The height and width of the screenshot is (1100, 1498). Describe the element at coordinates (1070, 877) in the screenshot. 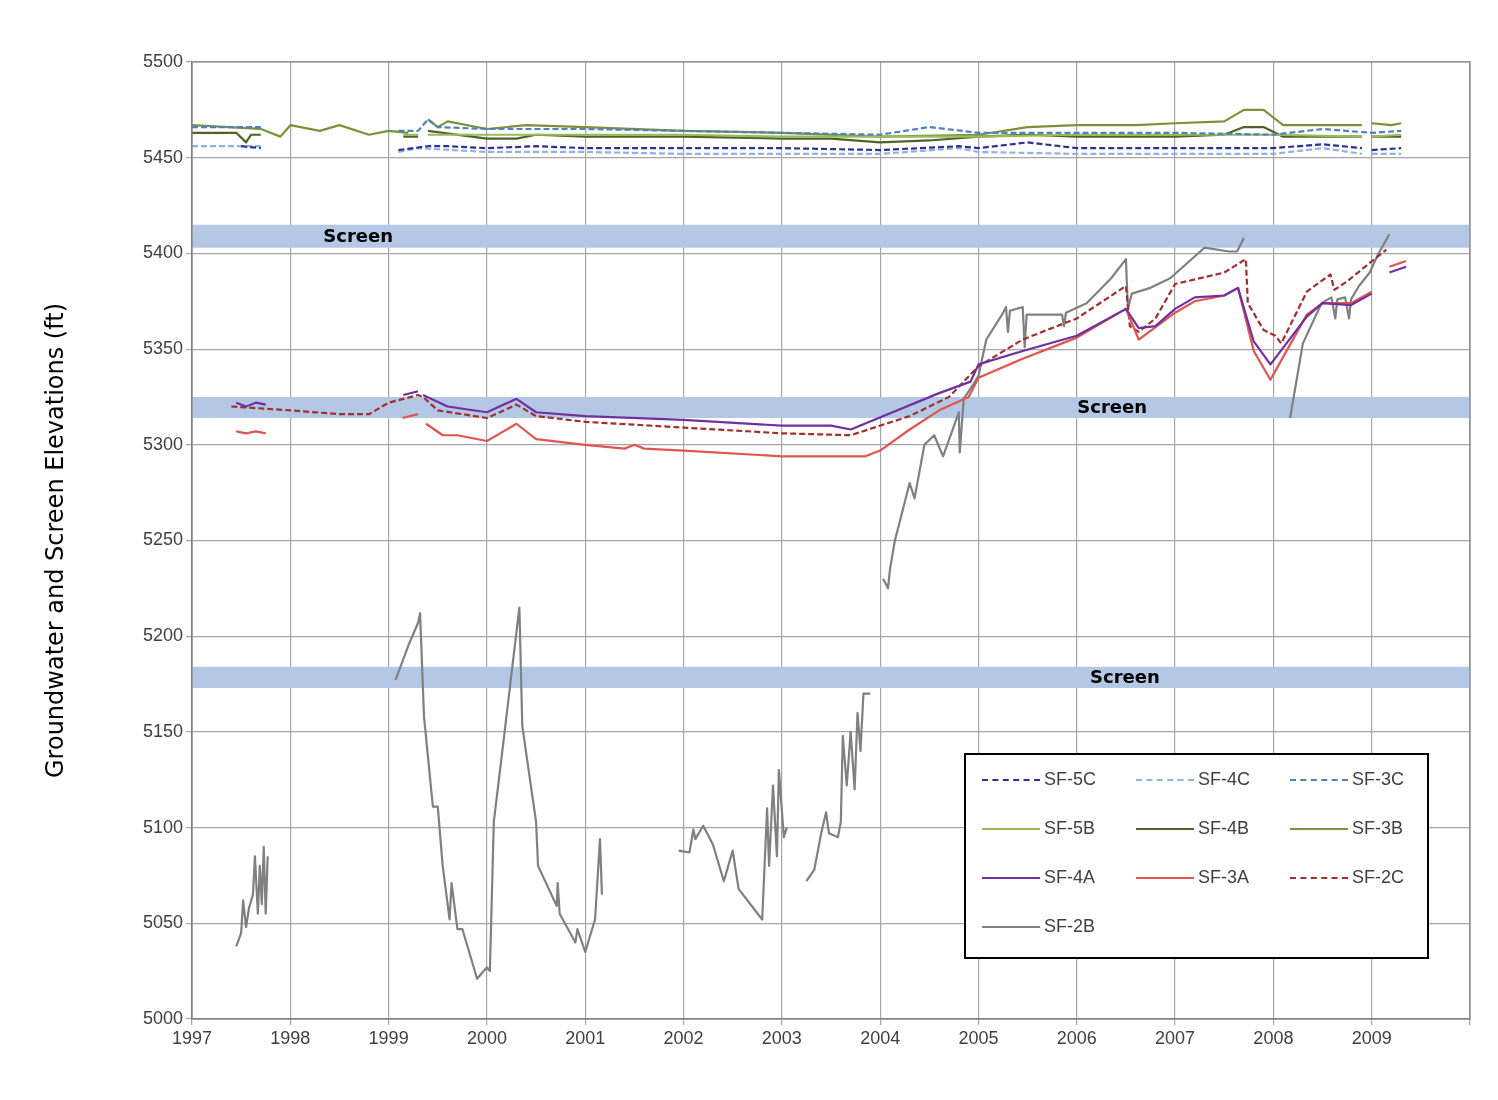

I see `legend-label: SF-4A` at that location.